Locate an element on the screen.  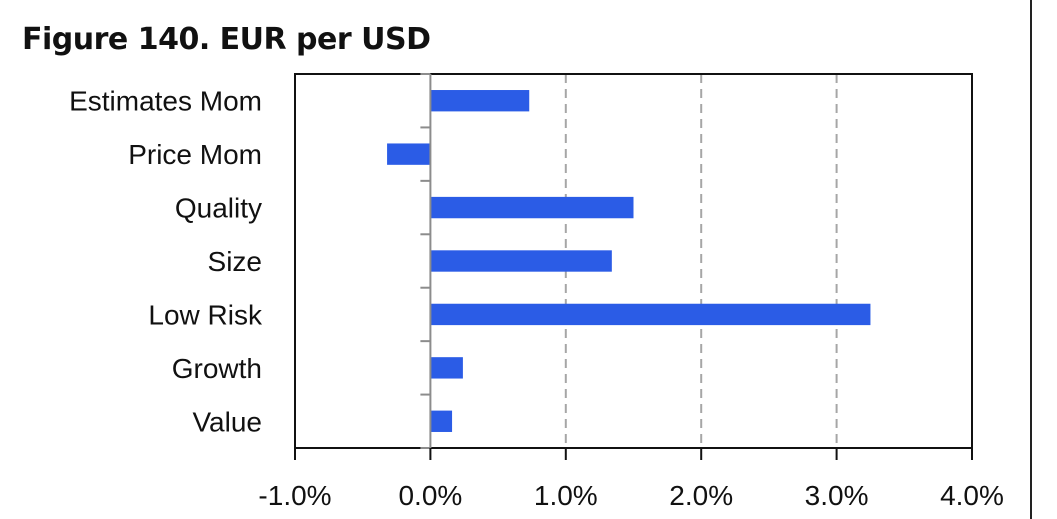
x-tick-label-4: 3.0% is located at coordinates (837, 495).